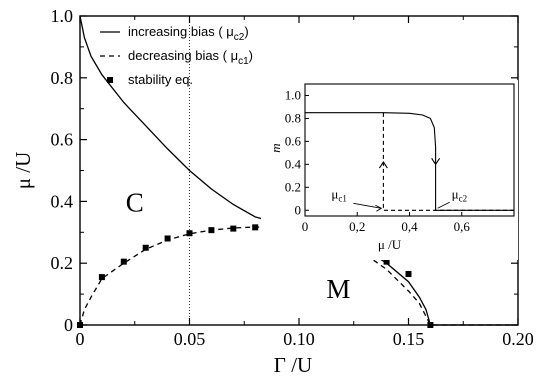 The image size is (553, 377). What do you see at coordinates (293, 117) in the screenshot?
I see `inset-y-tick-label: 0.8` at bounding box center [293, 117].